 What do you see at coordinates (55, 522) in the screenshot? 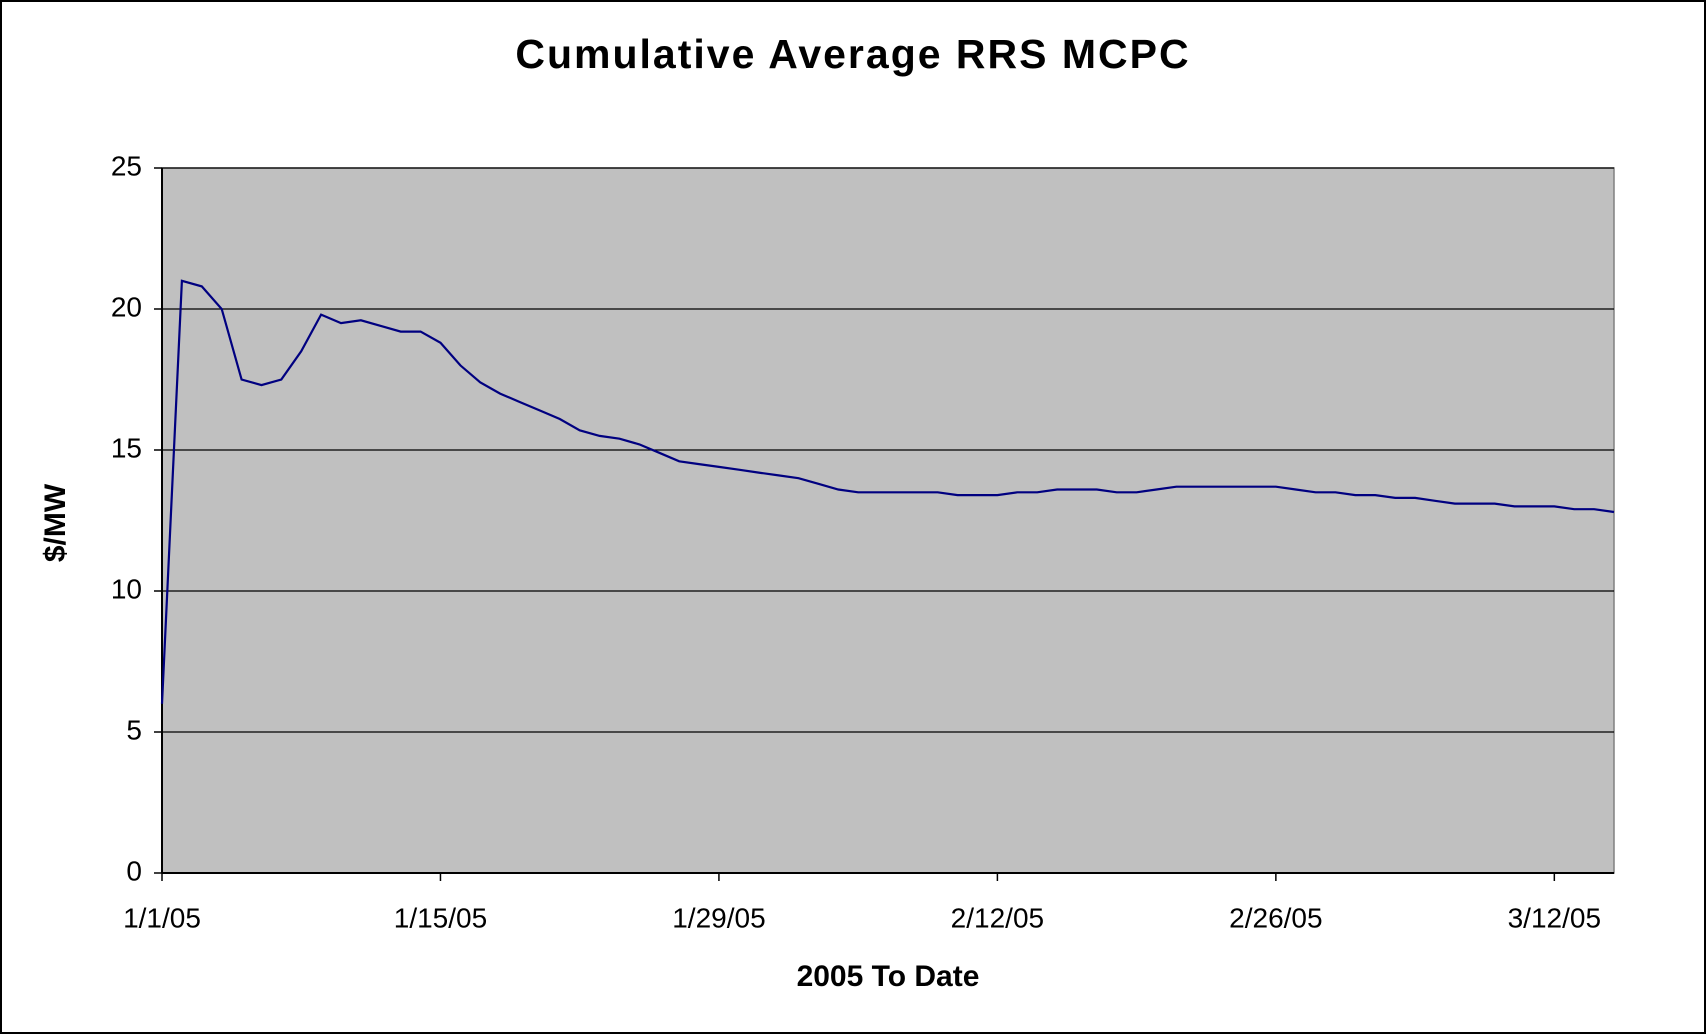
I see `y-axis-label: $/MW` at bounding box center [55, 522].